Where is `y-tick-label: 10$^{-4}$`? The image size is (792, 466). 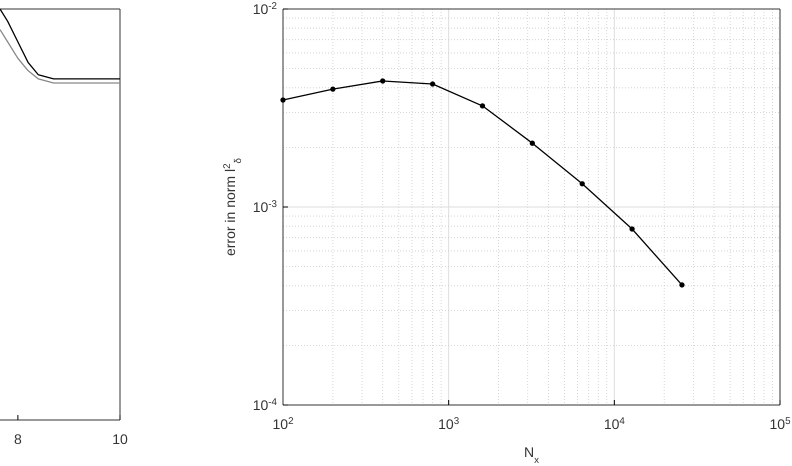
y-tick-label: 10$^{-4}$ is located at coordinates (265, 404).